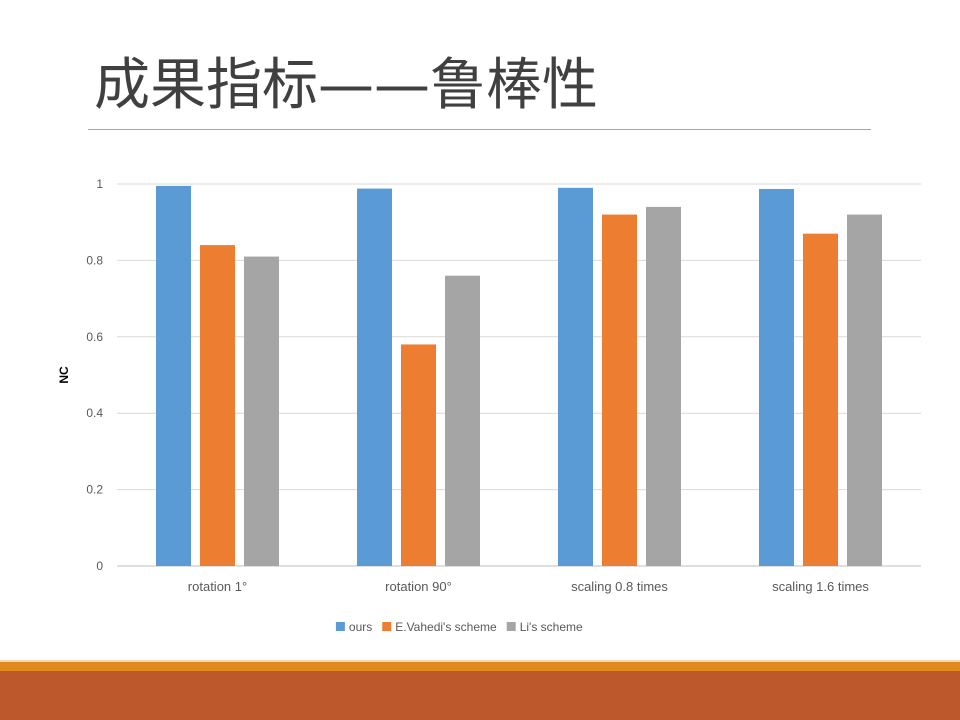 The image size is (960, 720). Describe the element at coordinates (551, 627) in the screenshot. I see `legend-label: Li's scheme` at that location.